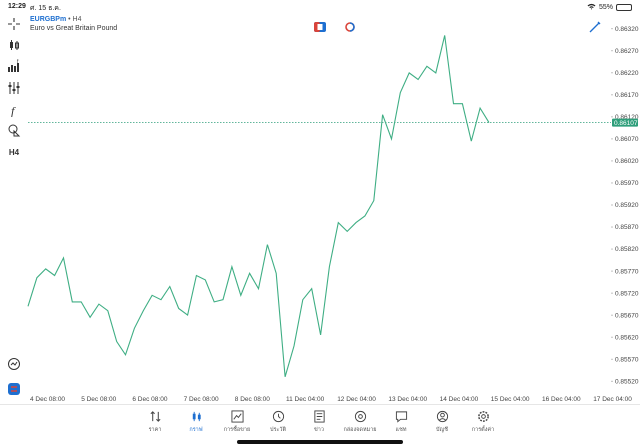 The width and height of the screenshot is (640, 447). Describe the element at coordinates (305, 399) in the screenshot. I see `x-tick-label: 11 Dec 04:00` at that location.